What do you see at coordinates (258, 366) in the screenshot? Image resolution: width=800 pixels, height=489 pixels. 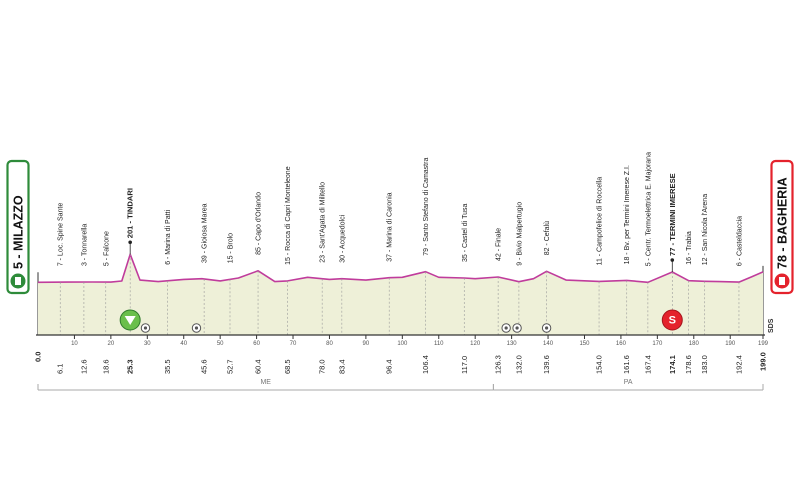 I see `waypoint-km-label: 60.4` at bounding box center [258, 366].